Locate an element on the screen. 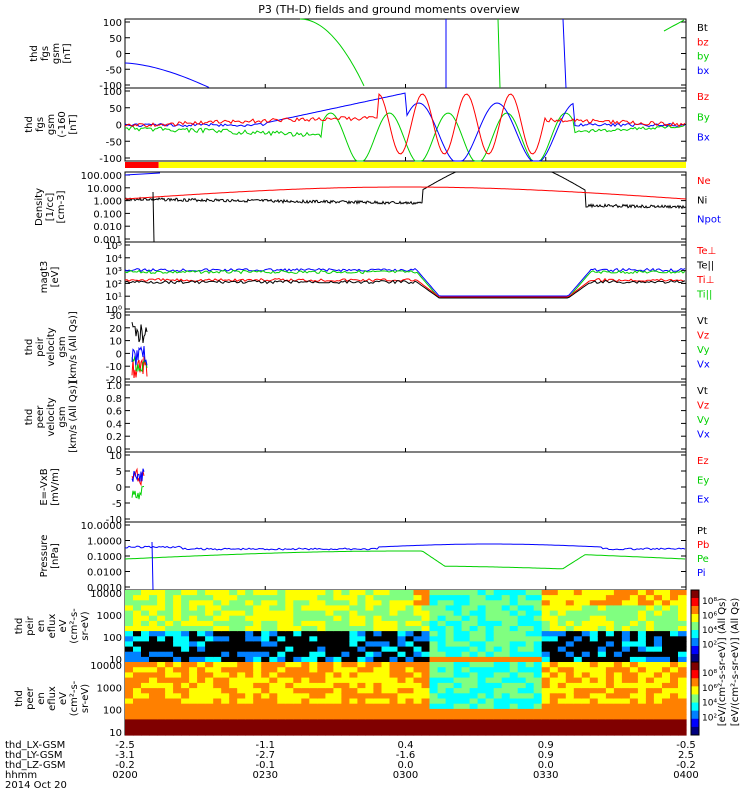 The image size is (750, 804). y-axis-label-line: sr-eV) is located at coordinates (85, 698).